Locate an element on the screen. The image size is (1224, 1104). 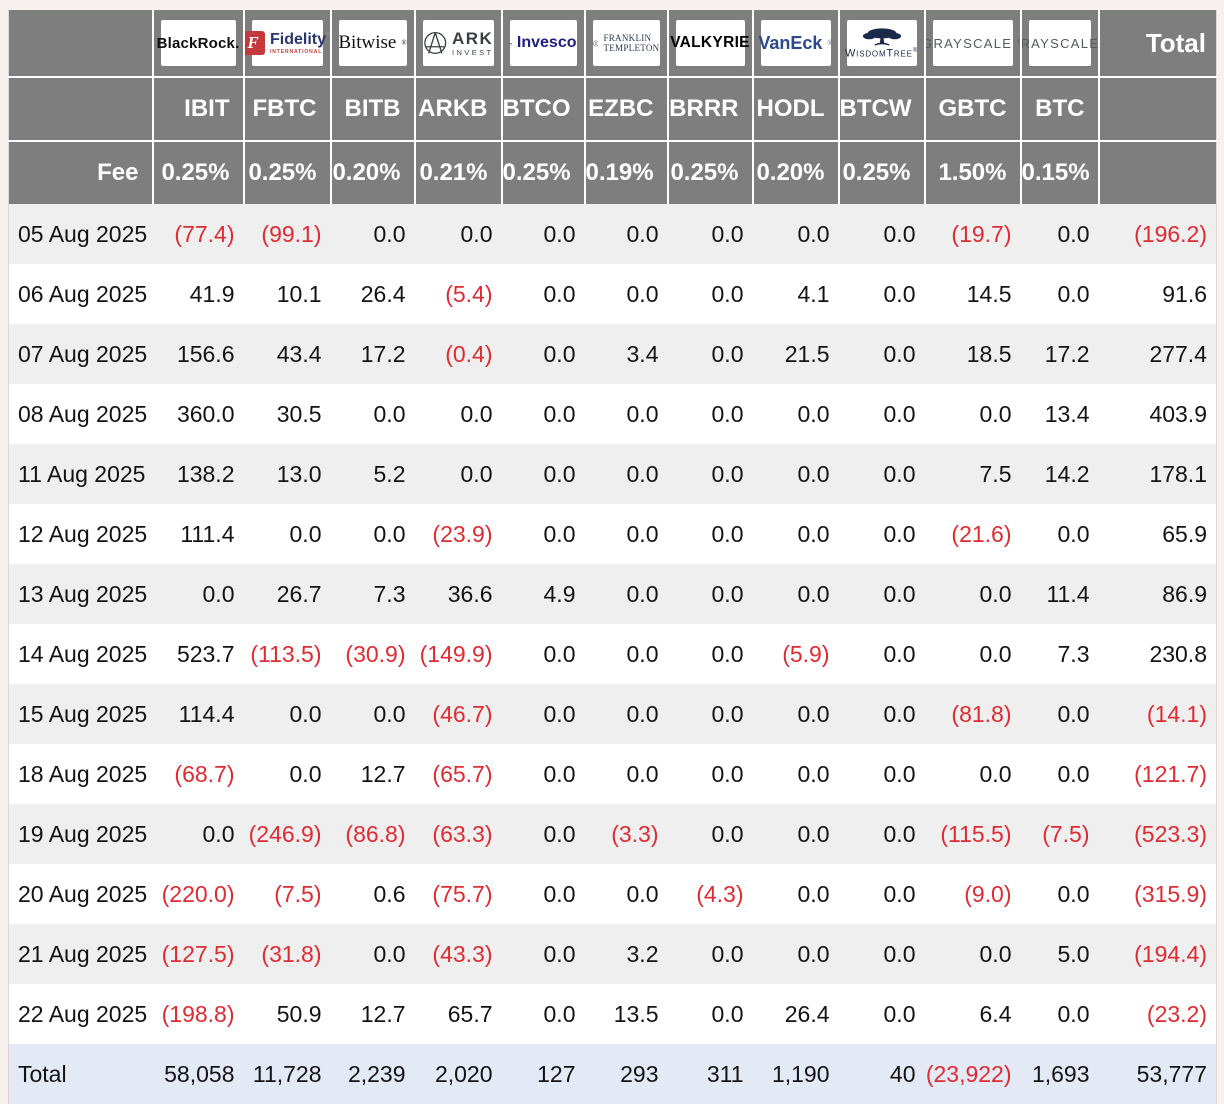
value-gbtc: 7.5 is located at coordinates (995, 473).